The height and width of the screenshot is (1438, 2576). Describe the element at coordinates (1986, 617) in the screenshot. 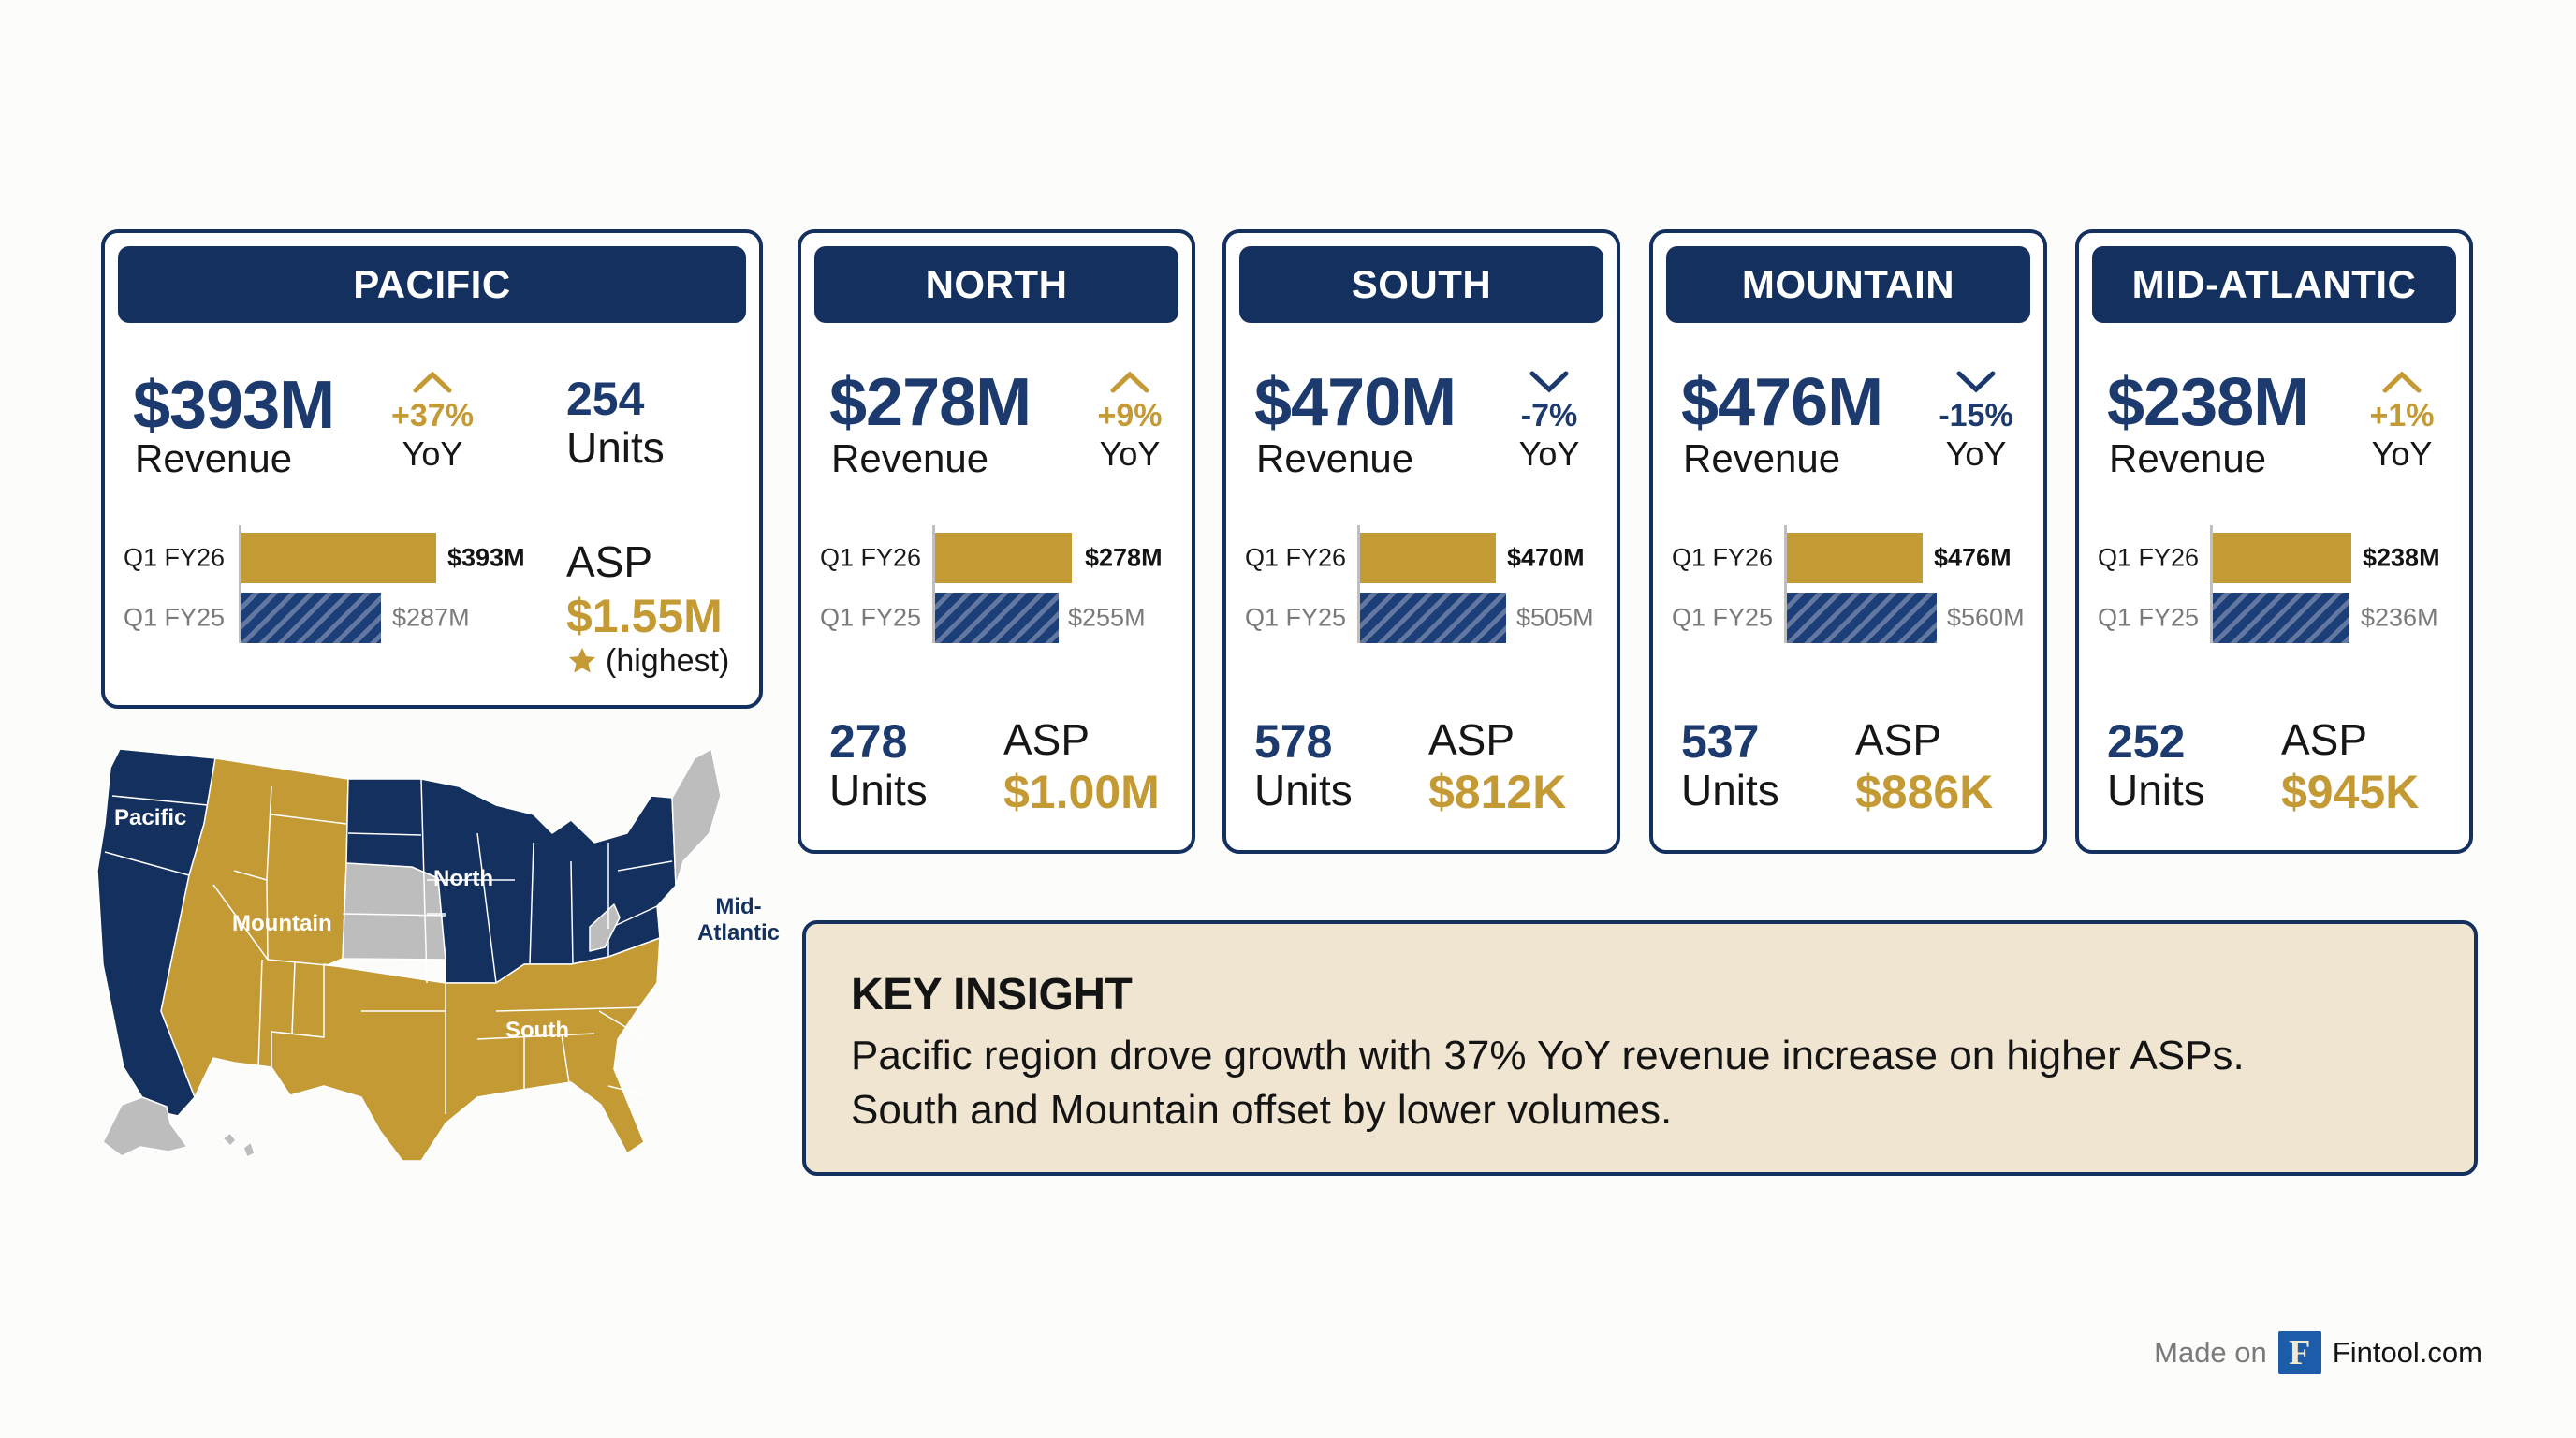

I see `bar-value-prior: $560M` at that location.